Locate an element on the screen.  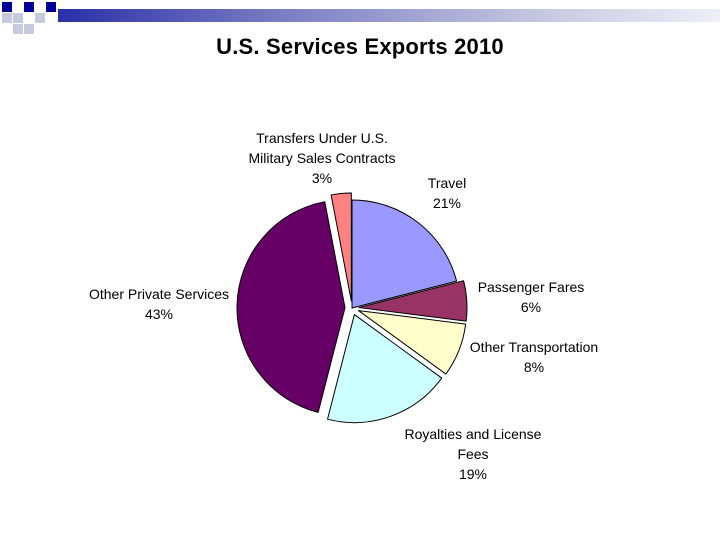
data-label: Travel 21% is located at coordinates (447, 193).